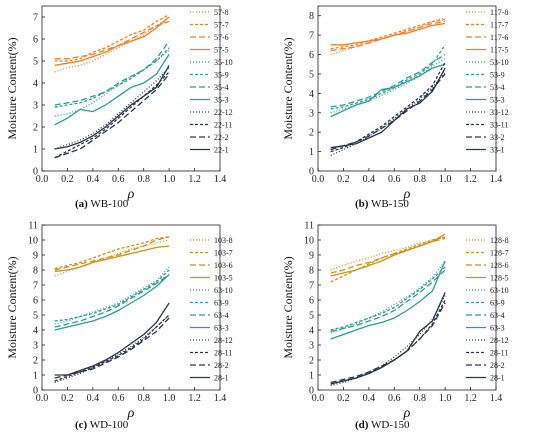 The width and height of the screenshot is (550, 438). I want to click on panel-caption: (c) WD-100, so click(102, 425).